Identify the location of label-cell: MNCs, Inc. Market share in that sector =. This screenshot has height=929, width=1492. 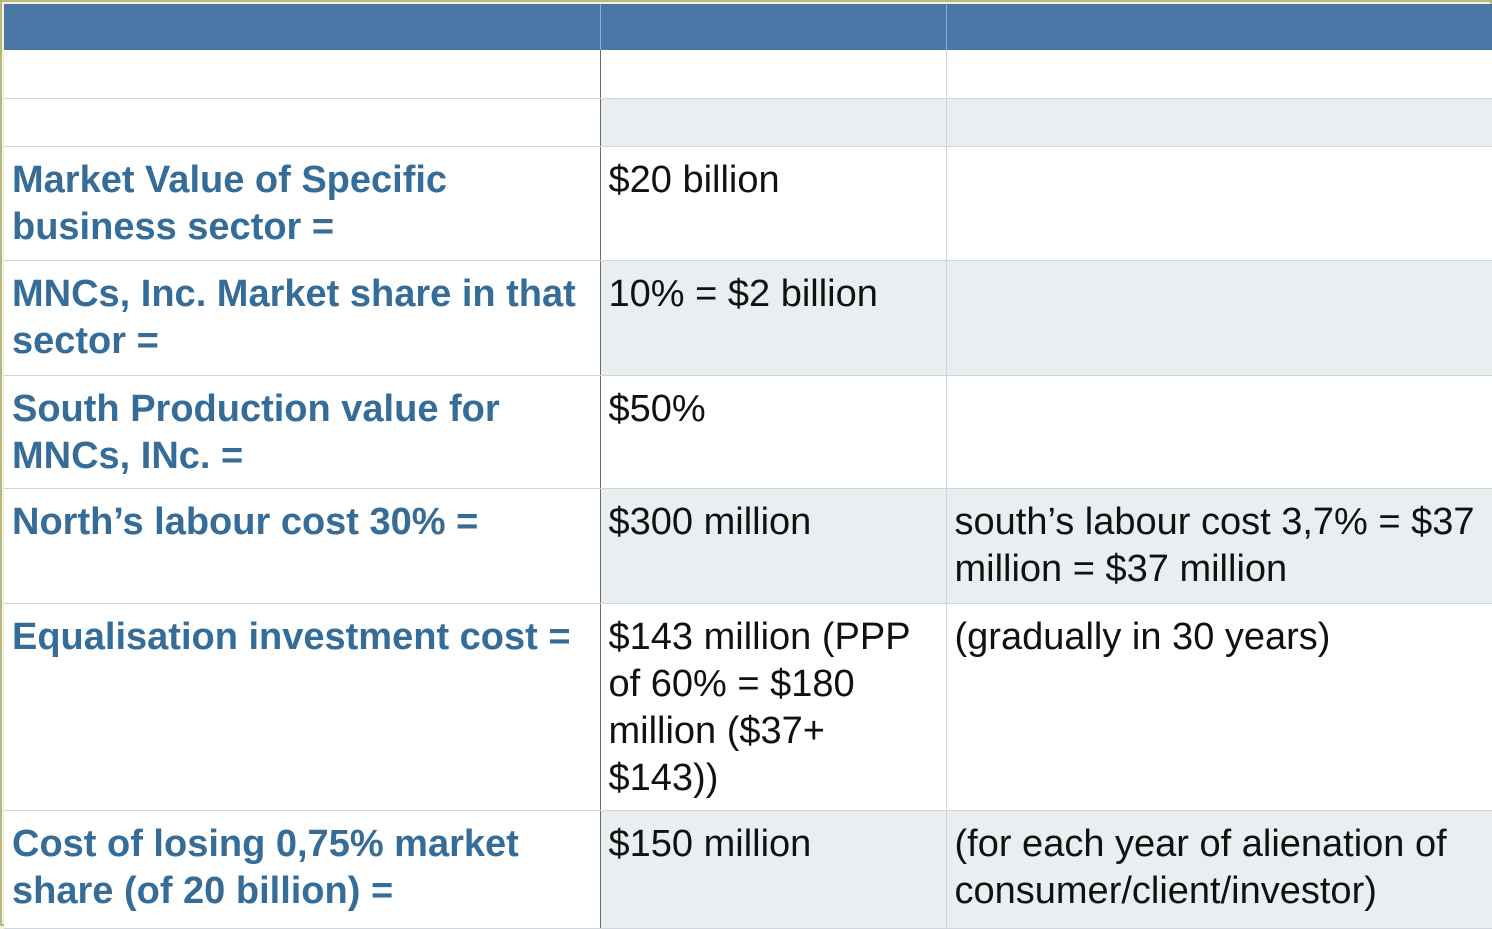
(302, 318).